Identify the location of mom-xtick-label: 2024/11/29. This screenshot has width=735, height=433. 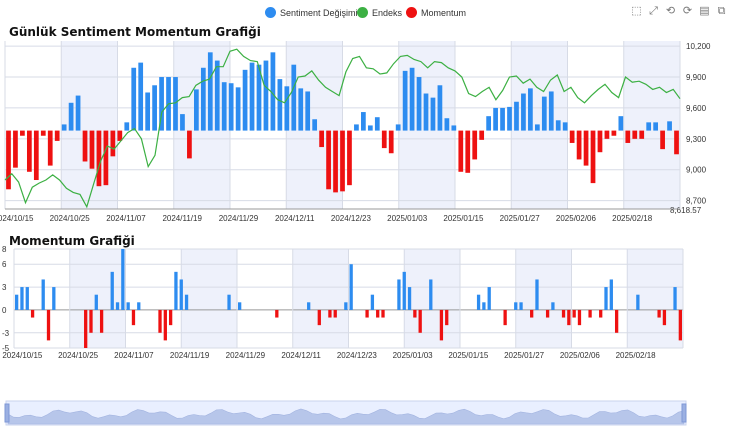
(246, 355).